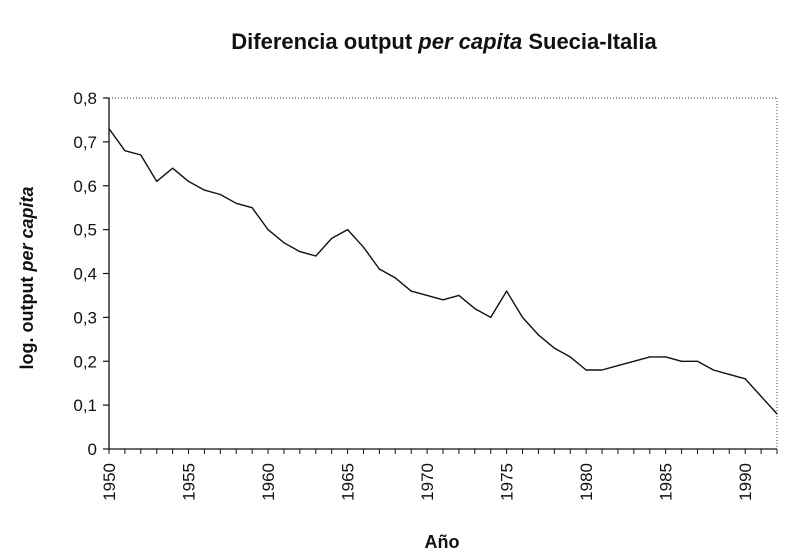 This screenshot has width=792, height=557. What do you see at coordinates (324, 41) in the screenshot?
I see `title-part: Diferencia output` at bounding box center [324, 41].